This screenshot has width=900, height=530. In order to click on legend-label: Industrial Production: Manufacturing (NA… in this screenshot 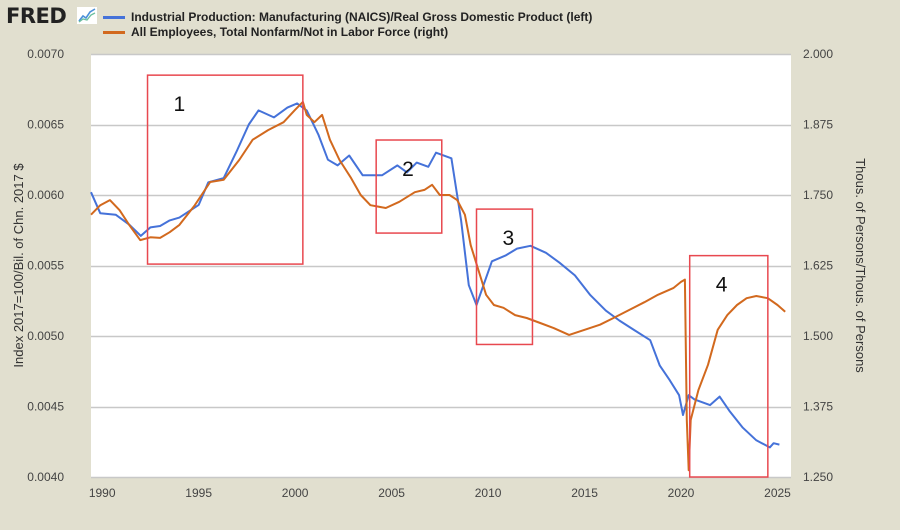, I will do `click(362, 17)`.